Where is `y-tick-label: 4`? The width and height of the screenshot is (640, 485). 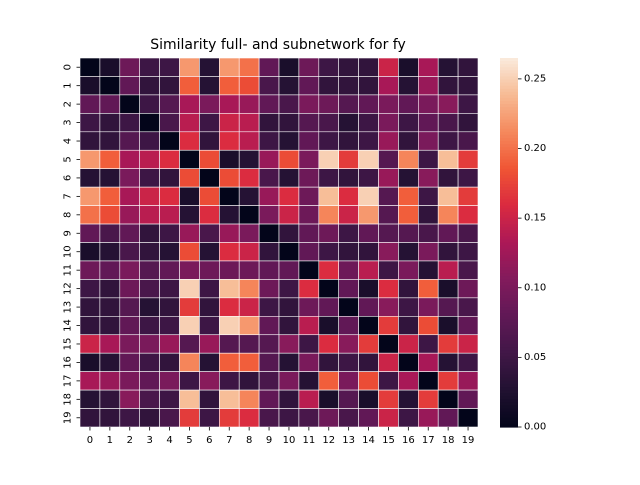
y-tick-label: 4 is located at coordinates (68, 141).